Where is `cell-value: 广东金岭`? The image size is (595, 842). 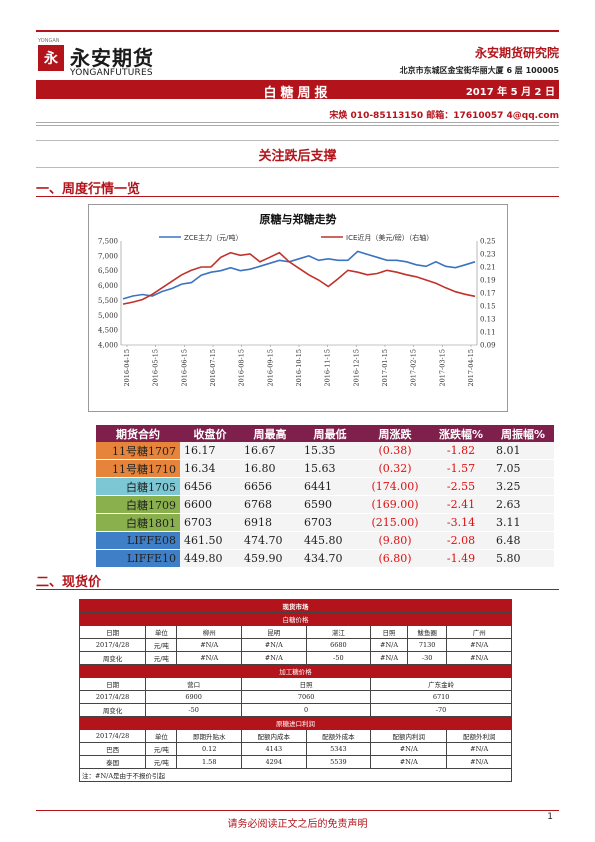 cell-value: 广东金岭 is located at coordinates (441, 684).